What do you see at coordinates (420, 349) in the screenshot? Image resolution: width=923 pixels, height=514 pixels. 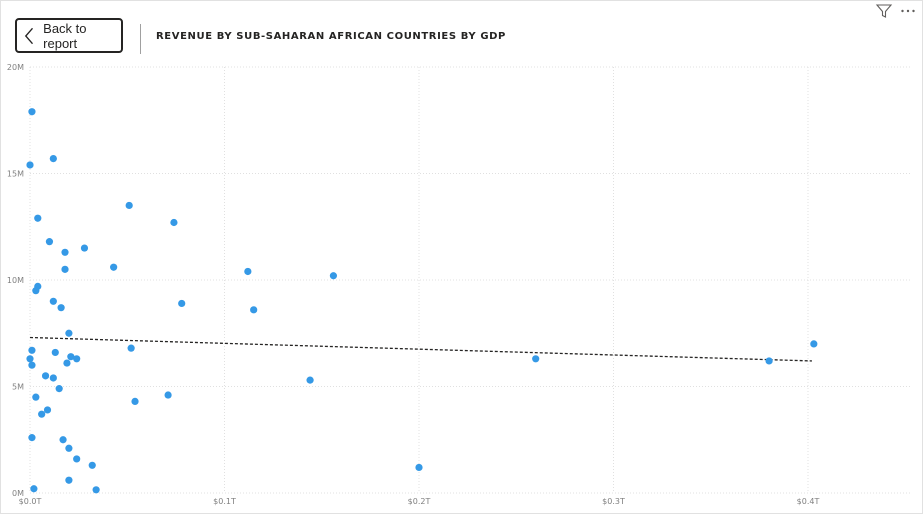 I see `trend-line` at bounding box center [420, 349].